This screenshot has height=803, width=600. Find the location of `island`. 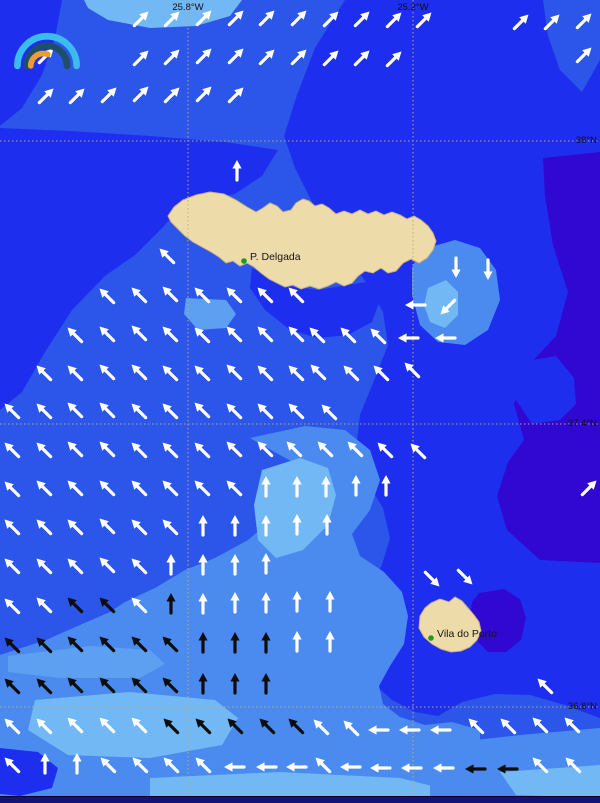

island is located at coordinates (450, 624).